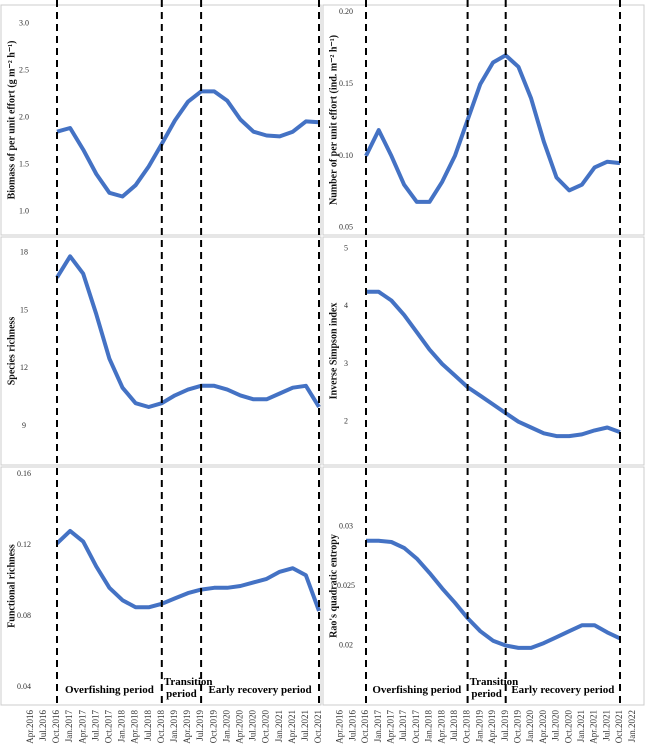 The width and height of the screenshot is (649, 751). I want to click on y-tick-label: 4, so click(346, 305).